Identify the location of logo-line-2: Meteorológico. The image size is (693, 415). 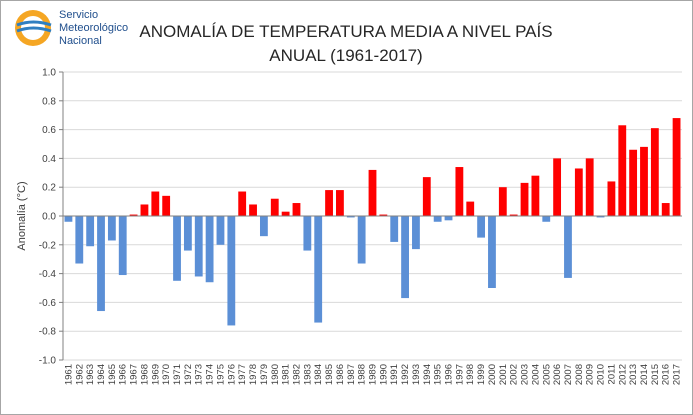
(93, 28).